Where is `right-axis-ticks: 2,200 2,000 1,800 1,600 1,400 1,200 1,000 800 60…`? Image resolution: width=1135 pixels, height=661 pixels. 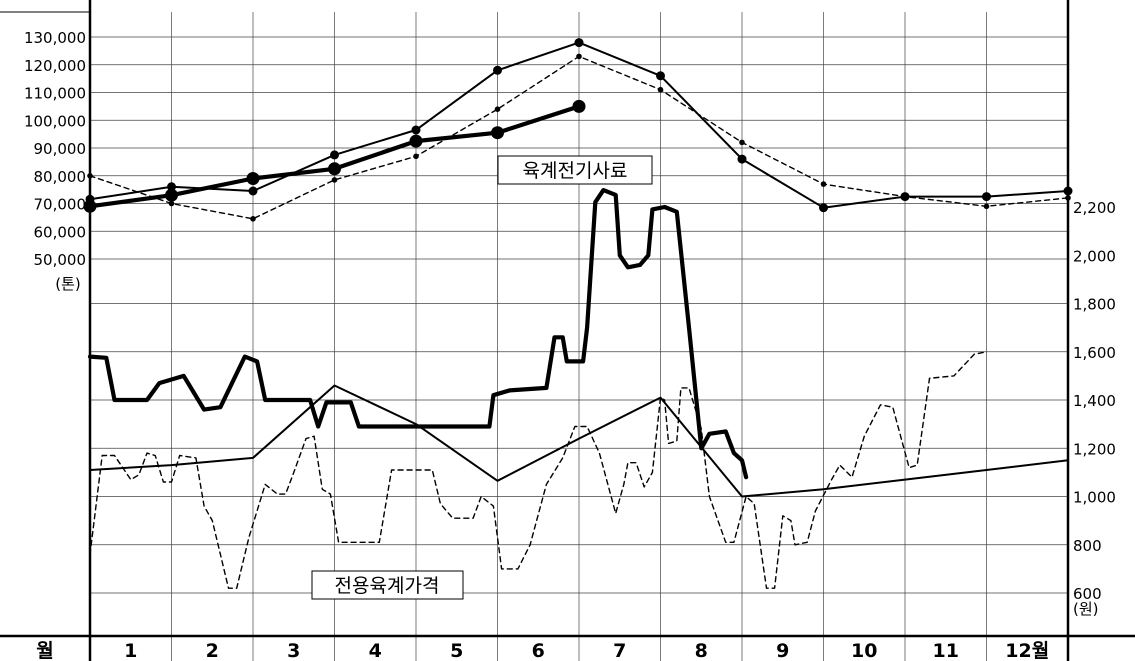
right-axis-ticks: 2,200 2,000 1,800 1,600 1,400 1,200 1,000 800 60… is located at coordinates (1094, 401).